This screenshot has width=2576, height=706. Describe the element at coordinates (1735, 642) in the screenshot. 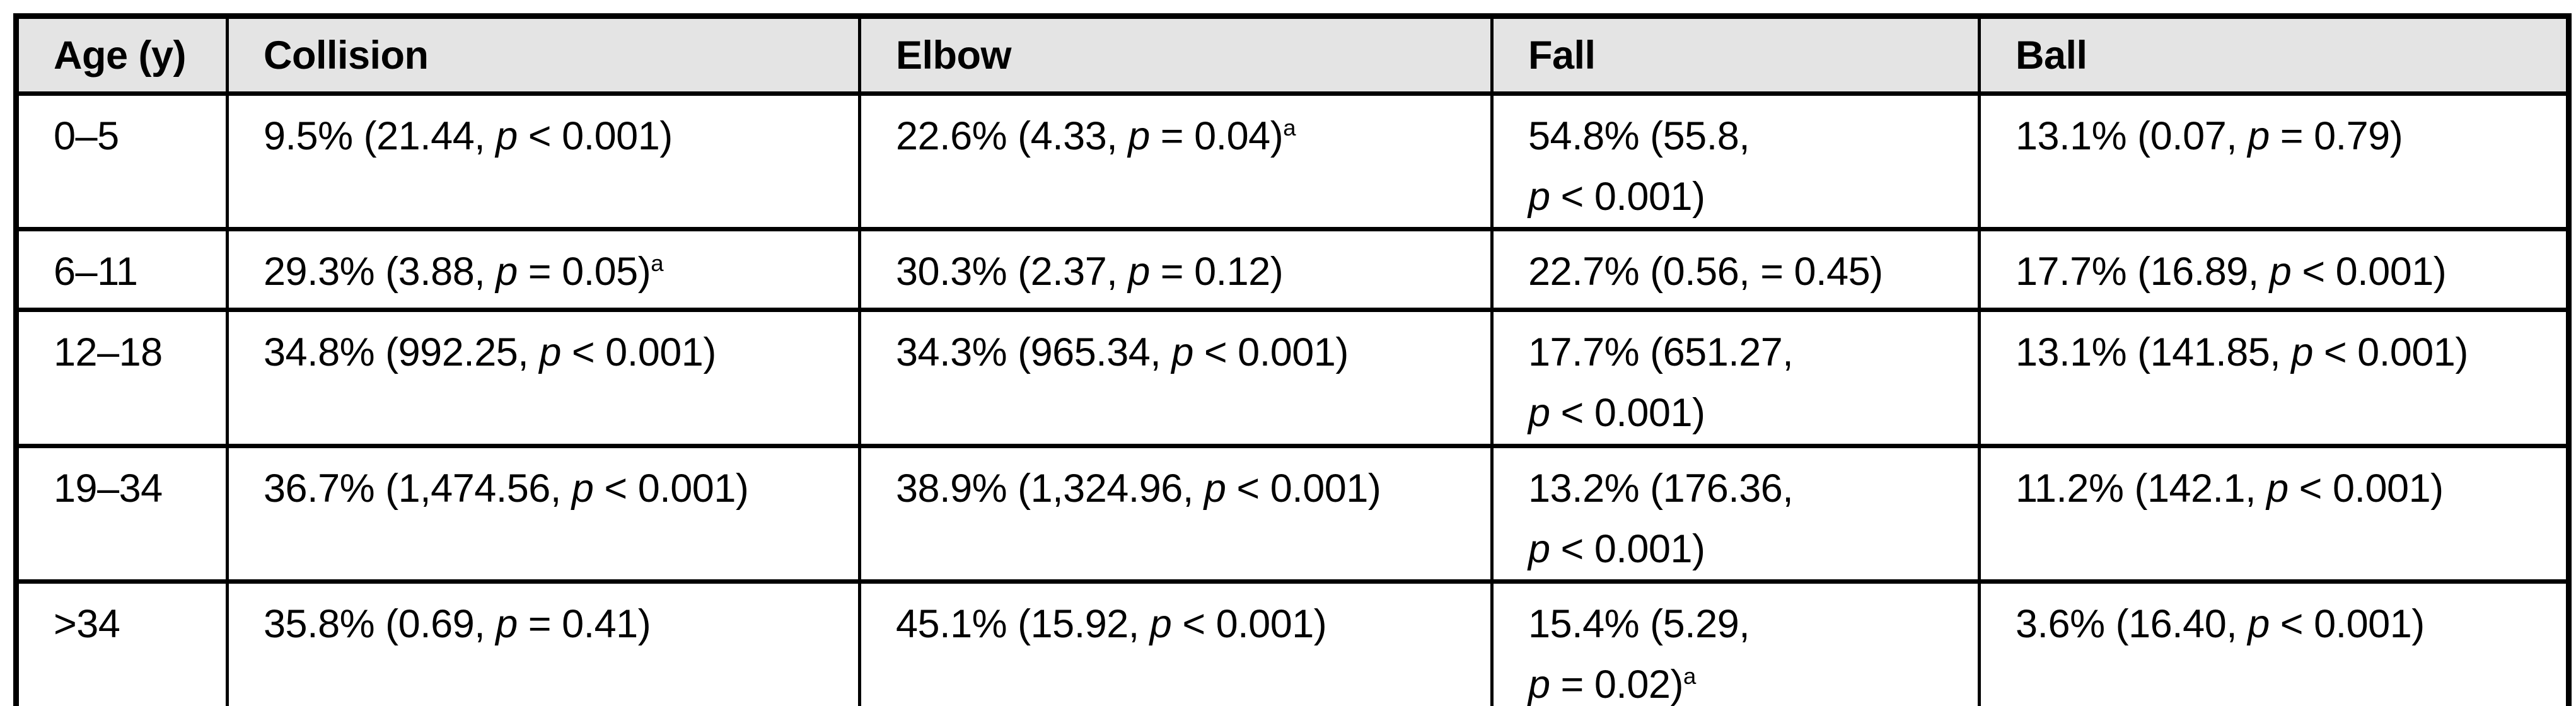

I see `fall-cell: 15.4% (5.29, p = 0.02)a` at that location.